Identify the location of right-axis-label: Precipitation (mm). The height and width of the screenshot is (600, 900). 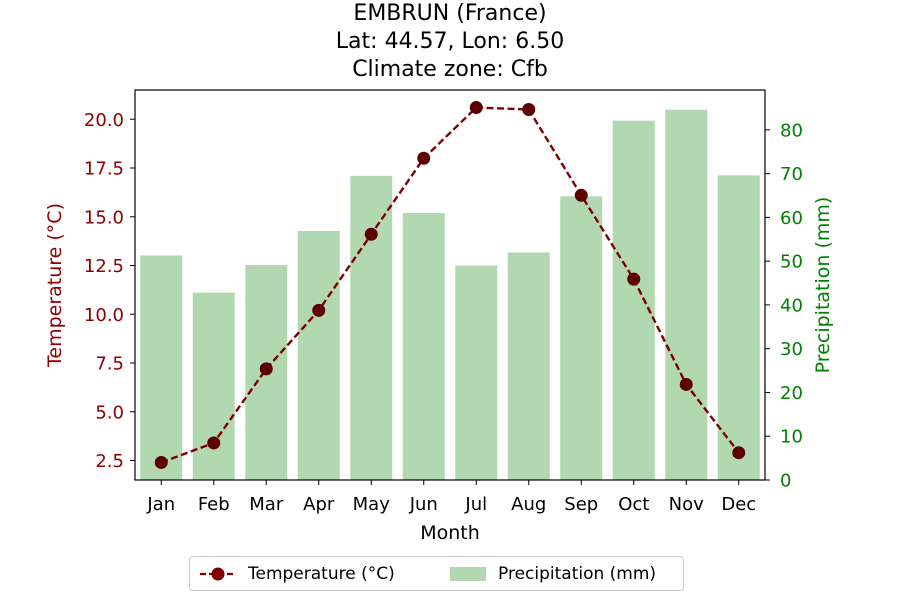
(823, 285).